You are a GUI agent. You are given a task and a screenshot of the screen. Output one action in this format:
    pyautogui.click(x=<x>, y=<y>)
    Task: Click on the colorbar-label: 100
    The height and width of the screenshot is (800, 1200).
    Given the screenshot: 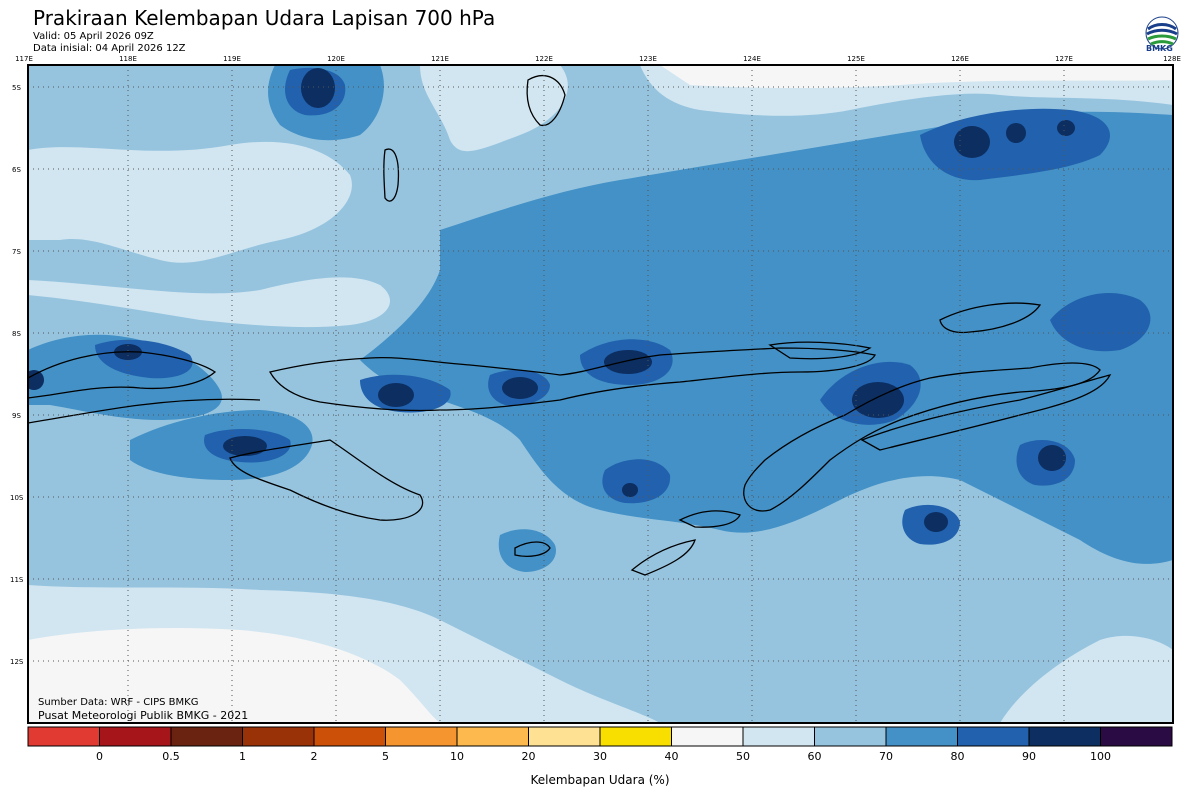 What is the action you would take?
    pyautogui.click(x=1100, y=756)
    